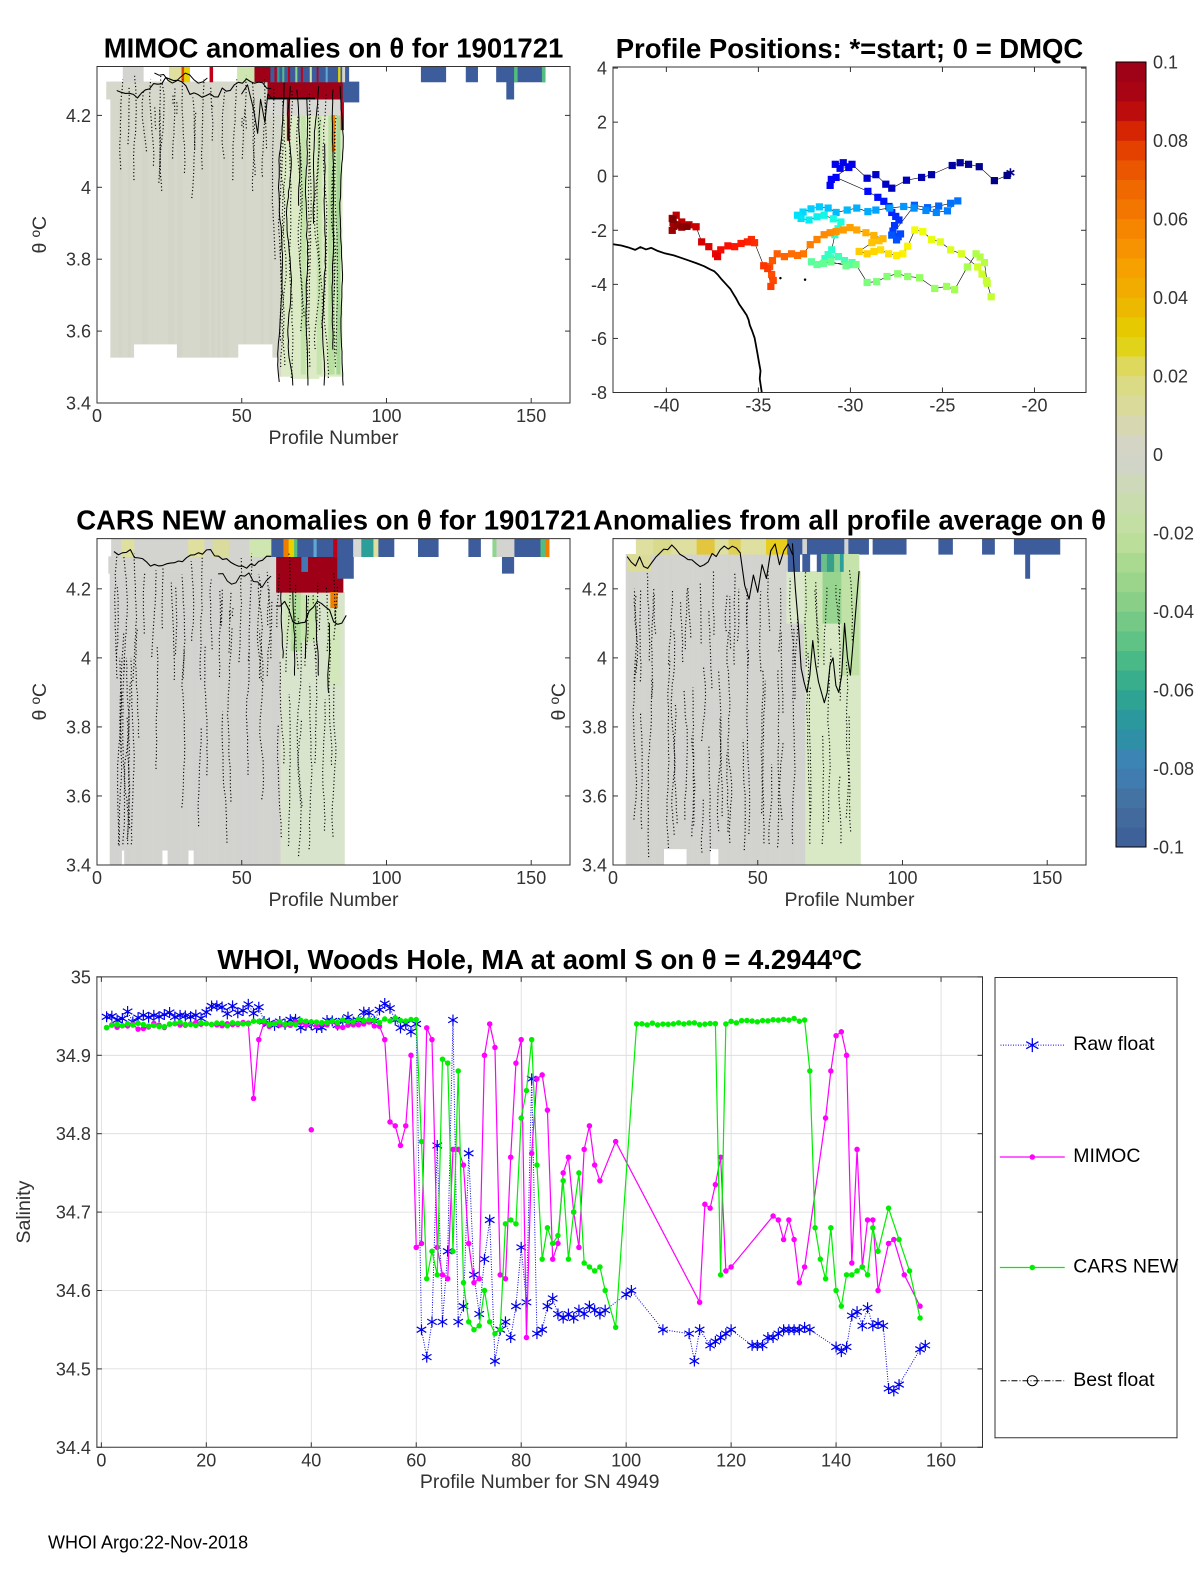 The height and width of the screenshot is (1575, 1200). What do you see at coordinates (1170, 377) in the screenshot?
I see `svg-text: 0.02` at bounding box center [1170, 377].